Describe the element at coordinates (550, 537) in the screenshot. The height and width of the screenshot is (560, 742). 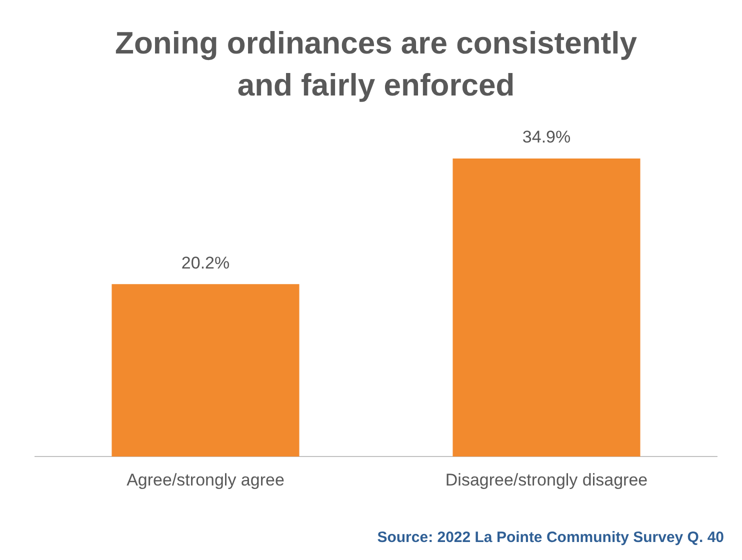
I see `source-note: Source: 2022 La Pointe Community Survey Q. 40` at that location.